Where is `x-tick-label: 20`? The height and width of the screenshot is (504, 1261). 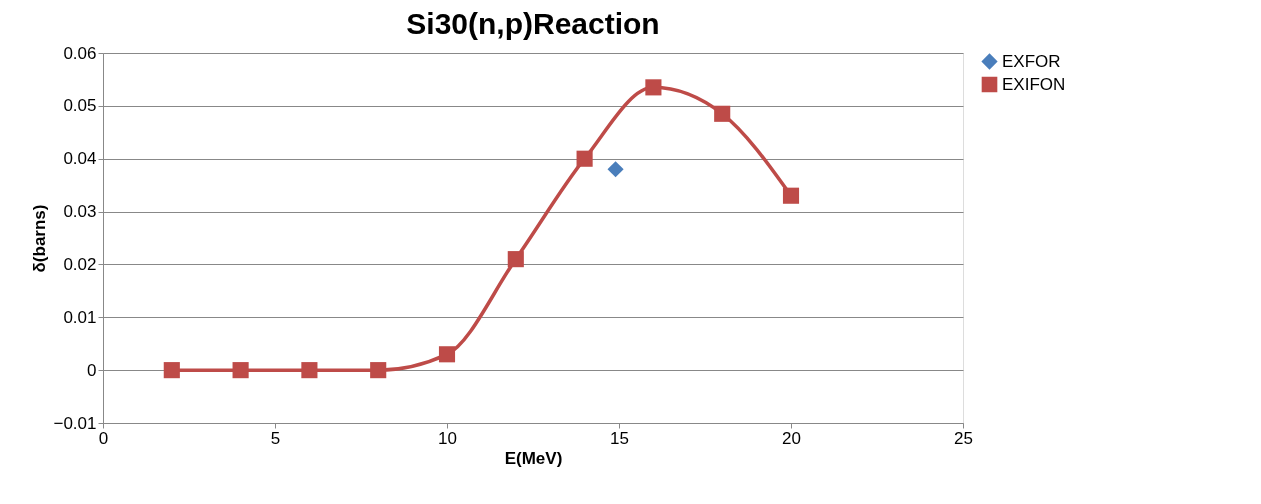 x-tick-label: 20 is located at coordinates (791, 438).